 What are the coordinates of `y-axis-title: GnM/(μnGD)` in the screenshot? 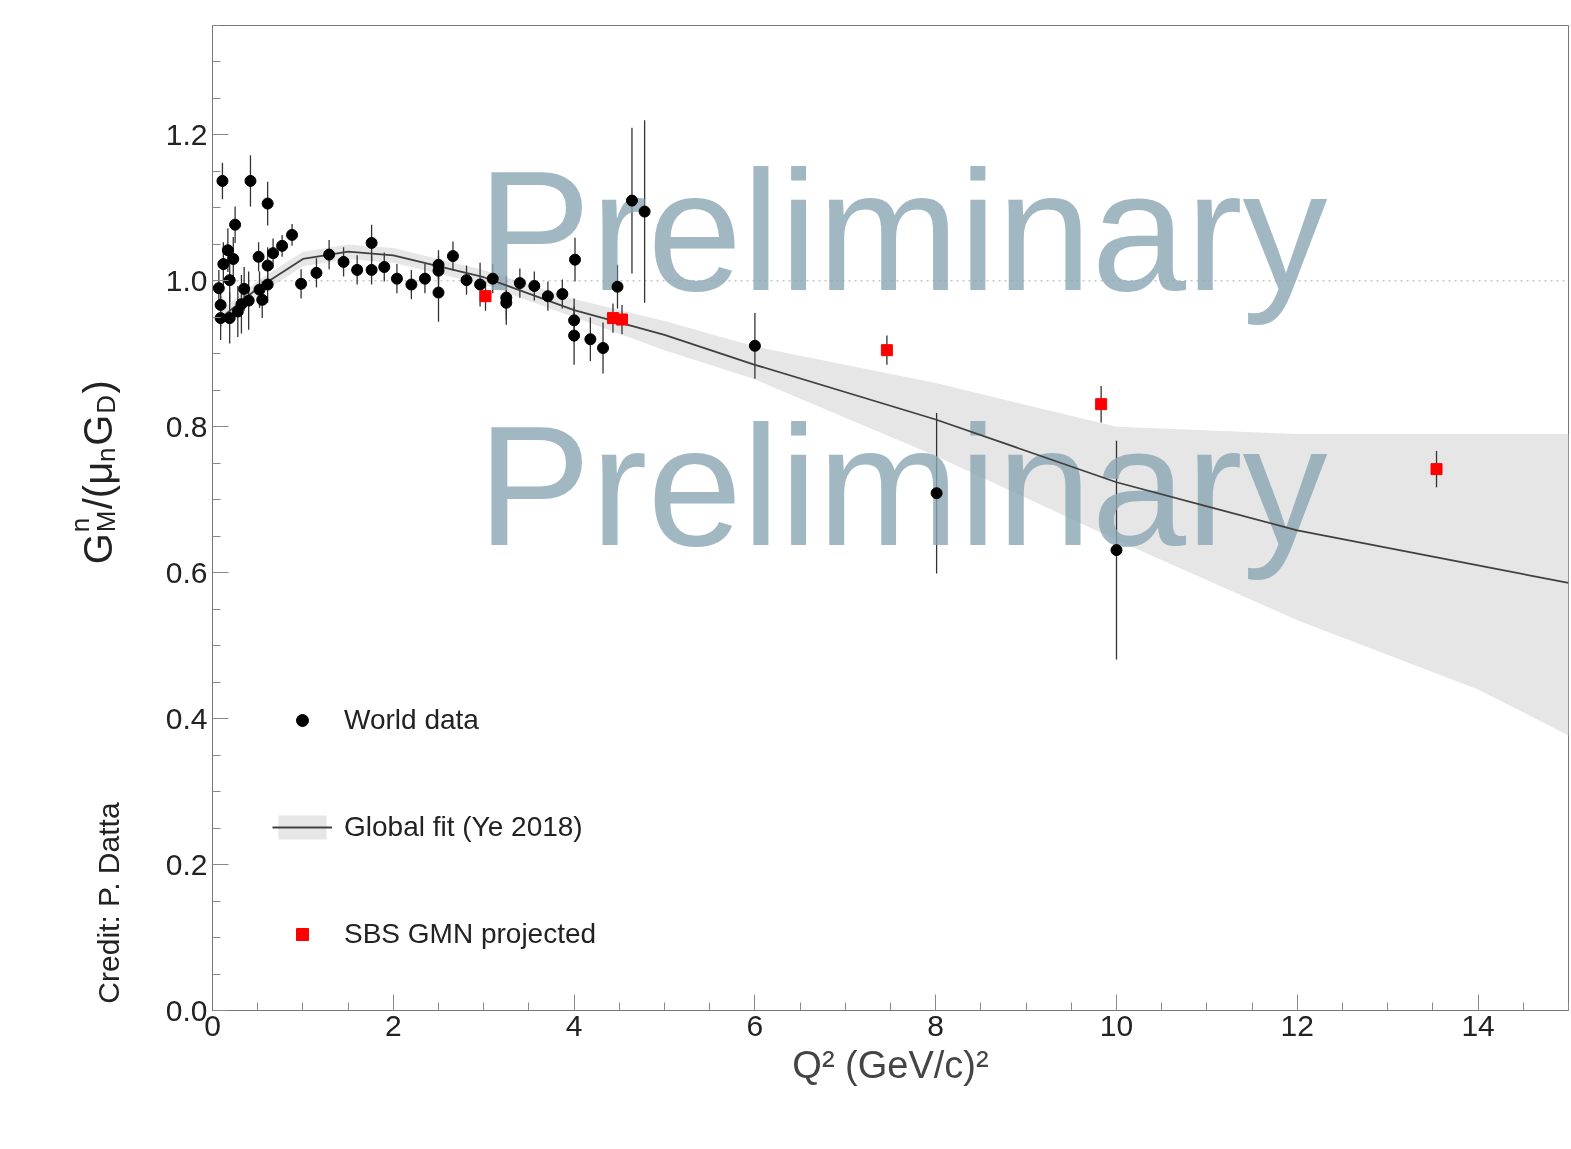 It's located at (92, 472).